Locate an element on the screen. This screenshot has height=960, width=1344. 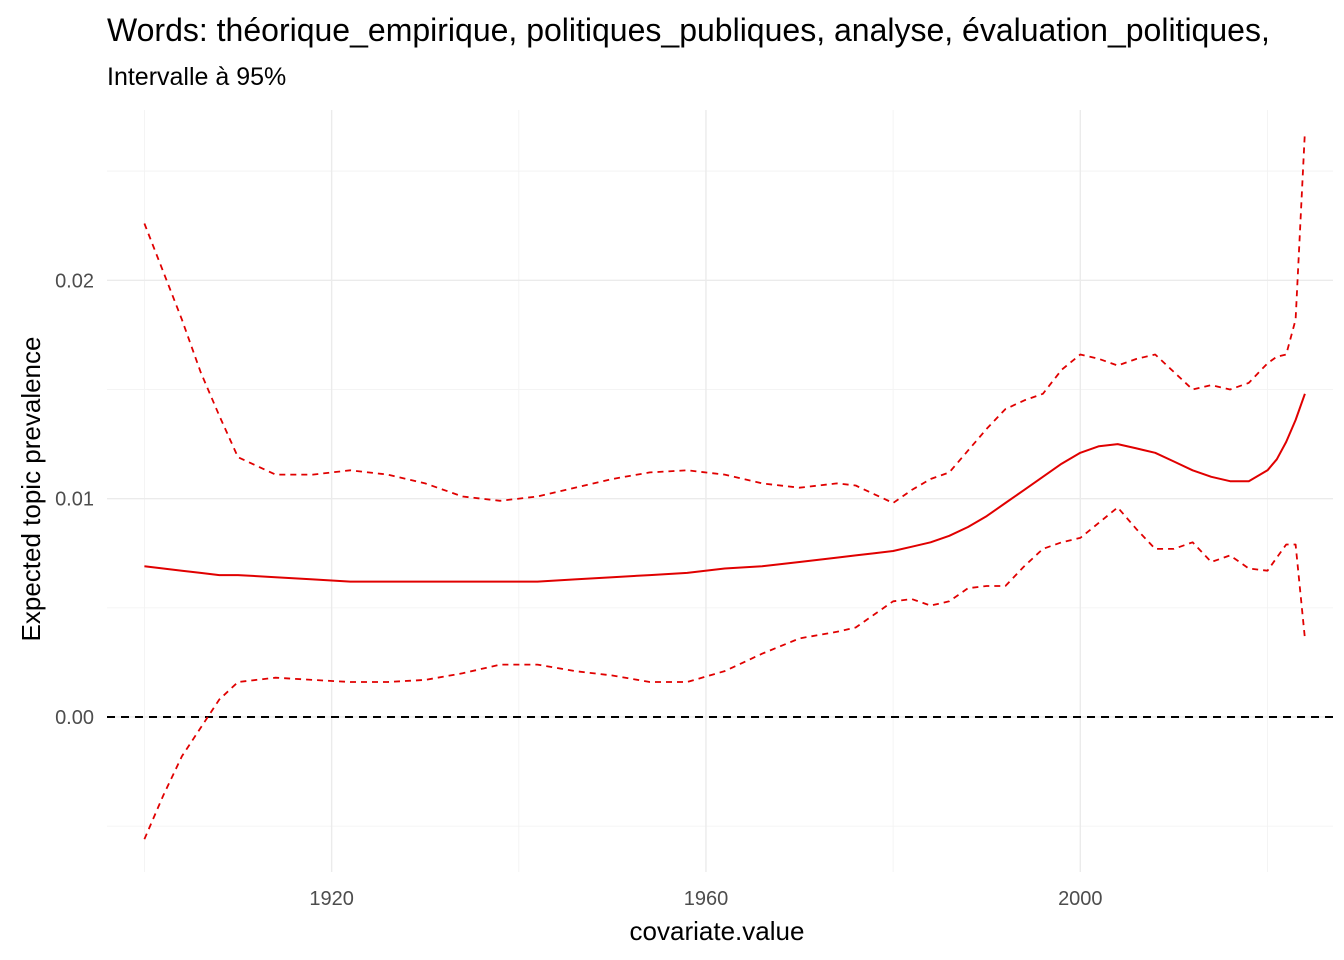
y-tick-label: 0.00 is located at coordinates (74, 718).